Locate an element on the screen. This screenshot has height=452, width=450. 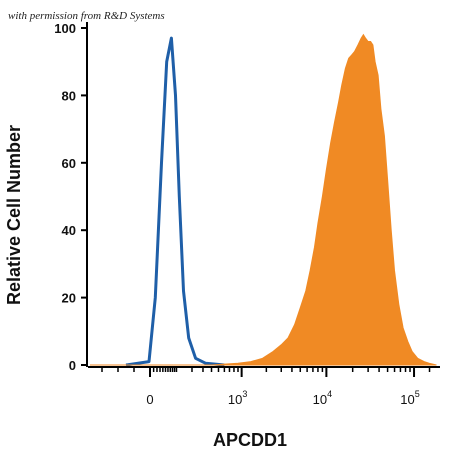
y-tick-label: 40 is located at coordinates (69, 230).